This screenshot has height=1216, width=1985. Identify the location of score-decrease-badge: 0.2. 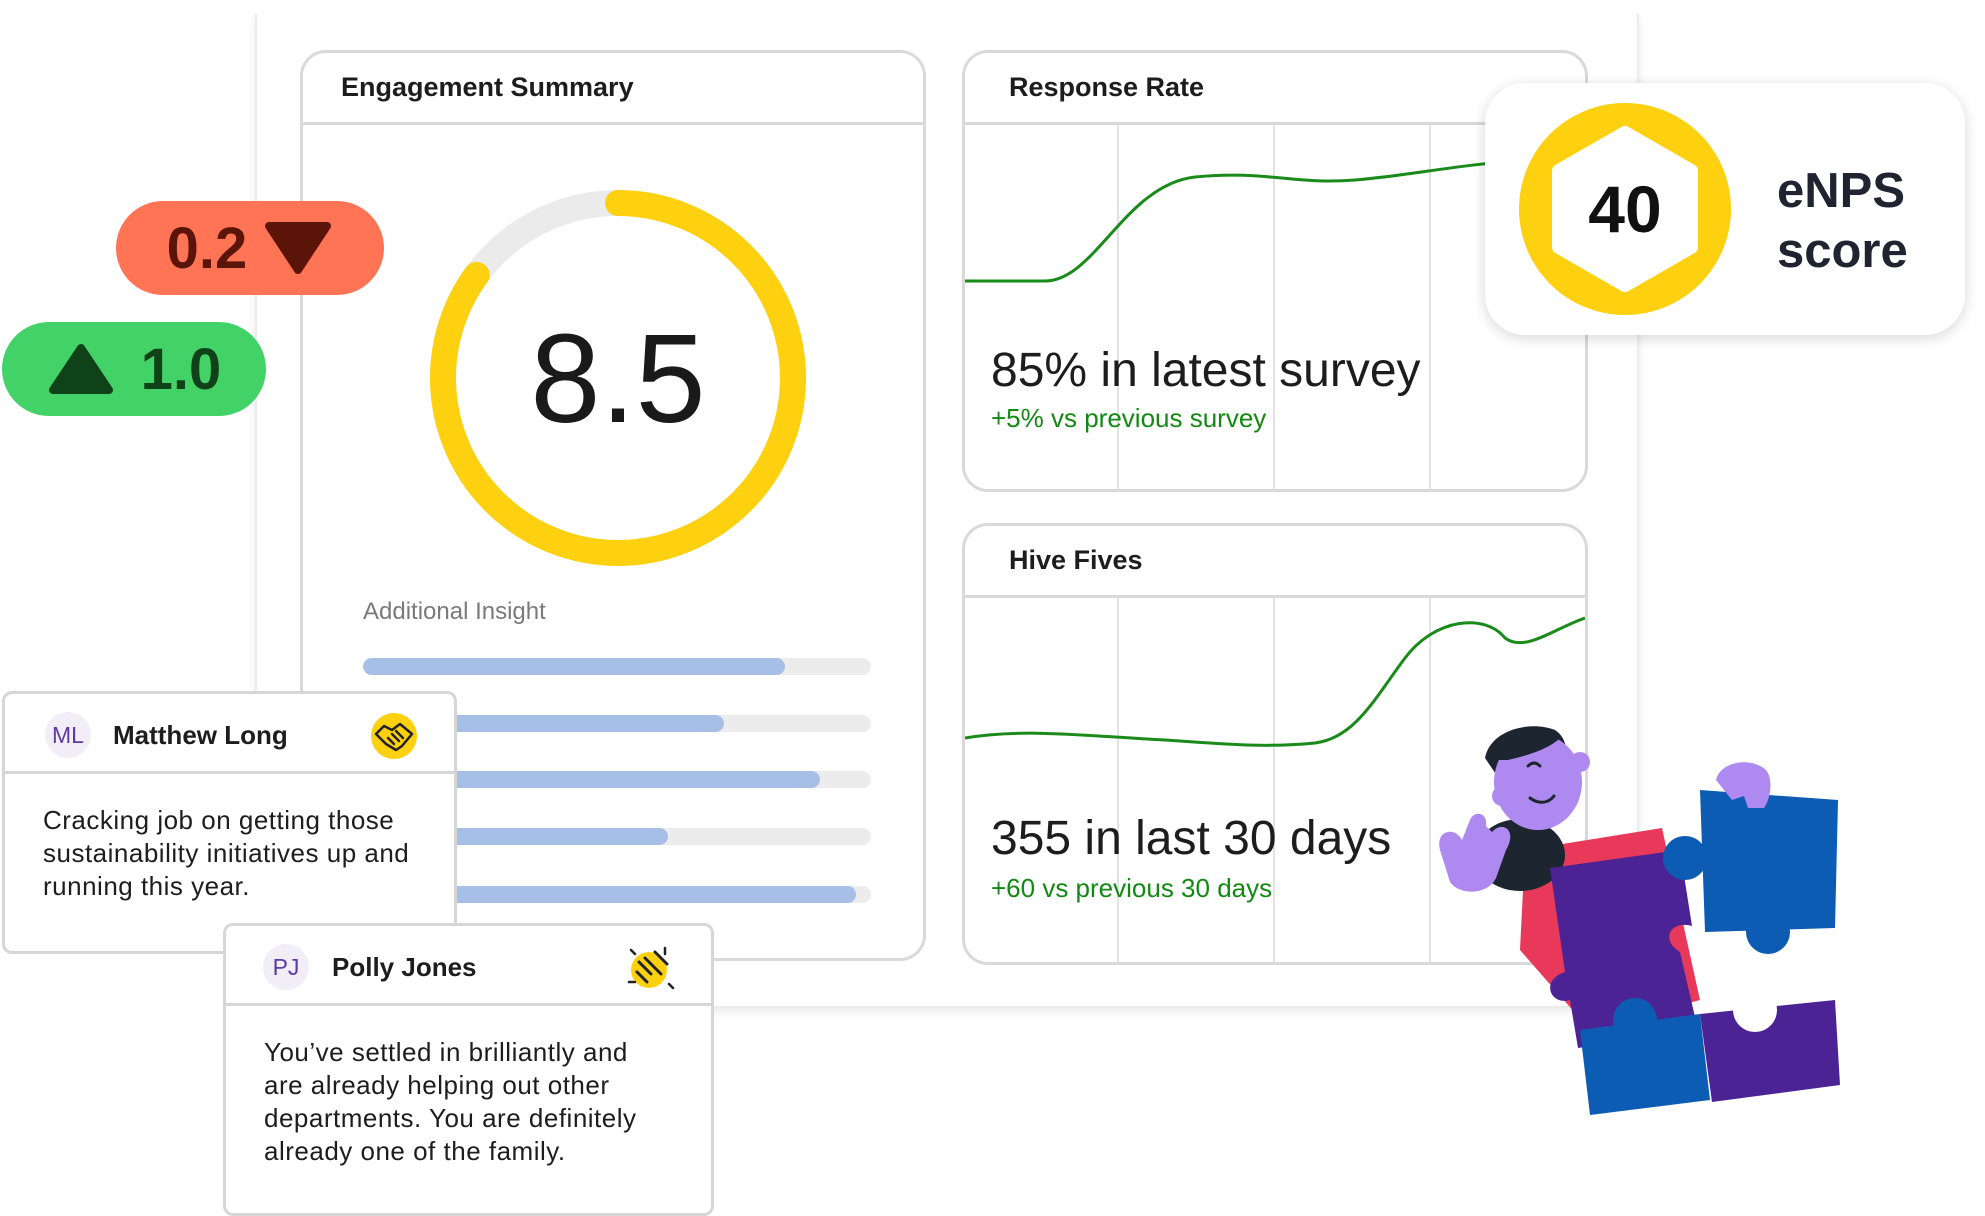
(250, 248).